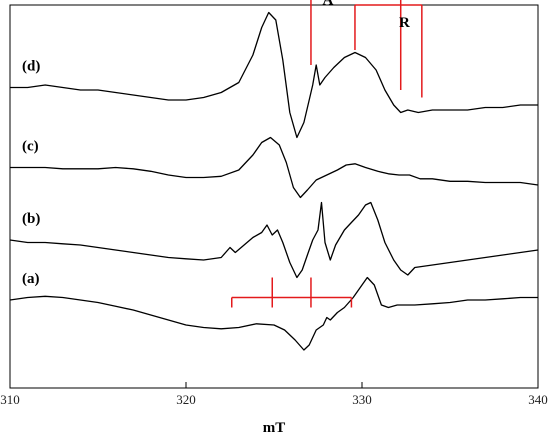 This screenshot has height=439, width=550. I want to click on x-tick-label: 340, so click(538, 399).